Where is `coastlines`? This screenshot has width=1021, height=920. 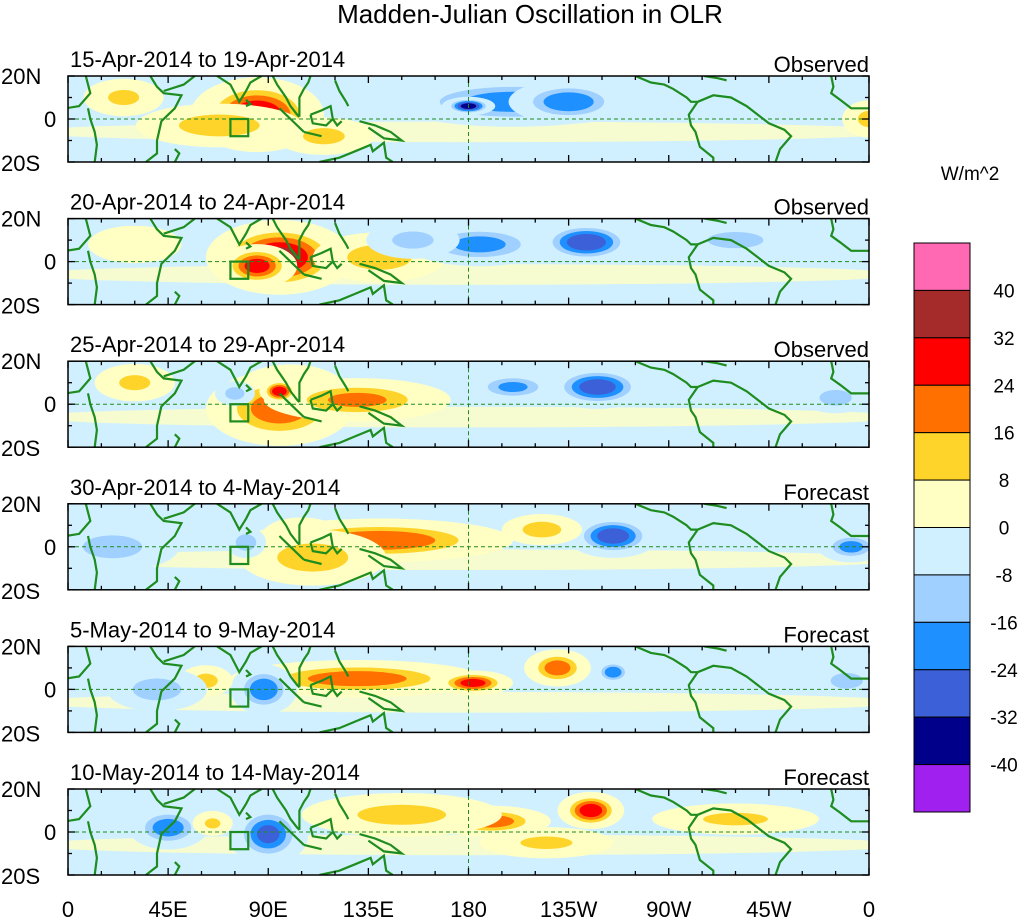 coastlines is located at coordinates (468, 689).